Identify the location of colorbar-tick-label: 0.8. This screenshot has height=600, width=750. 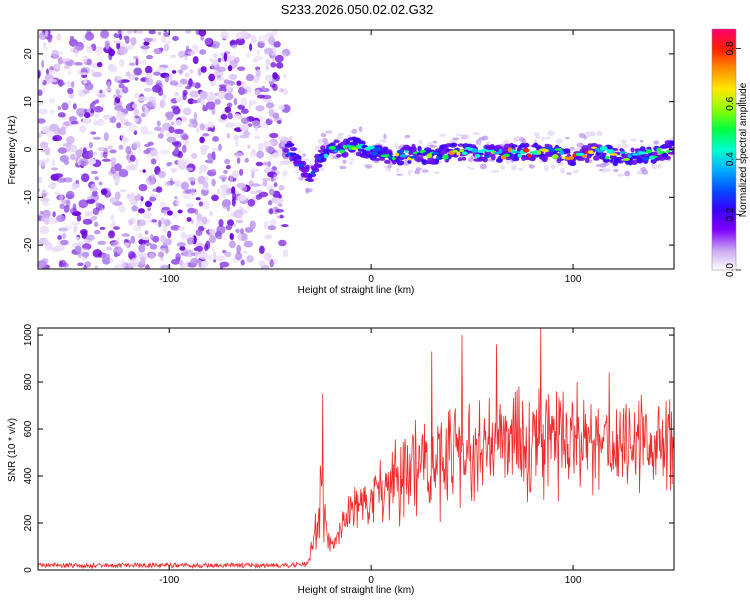
(730, 48).